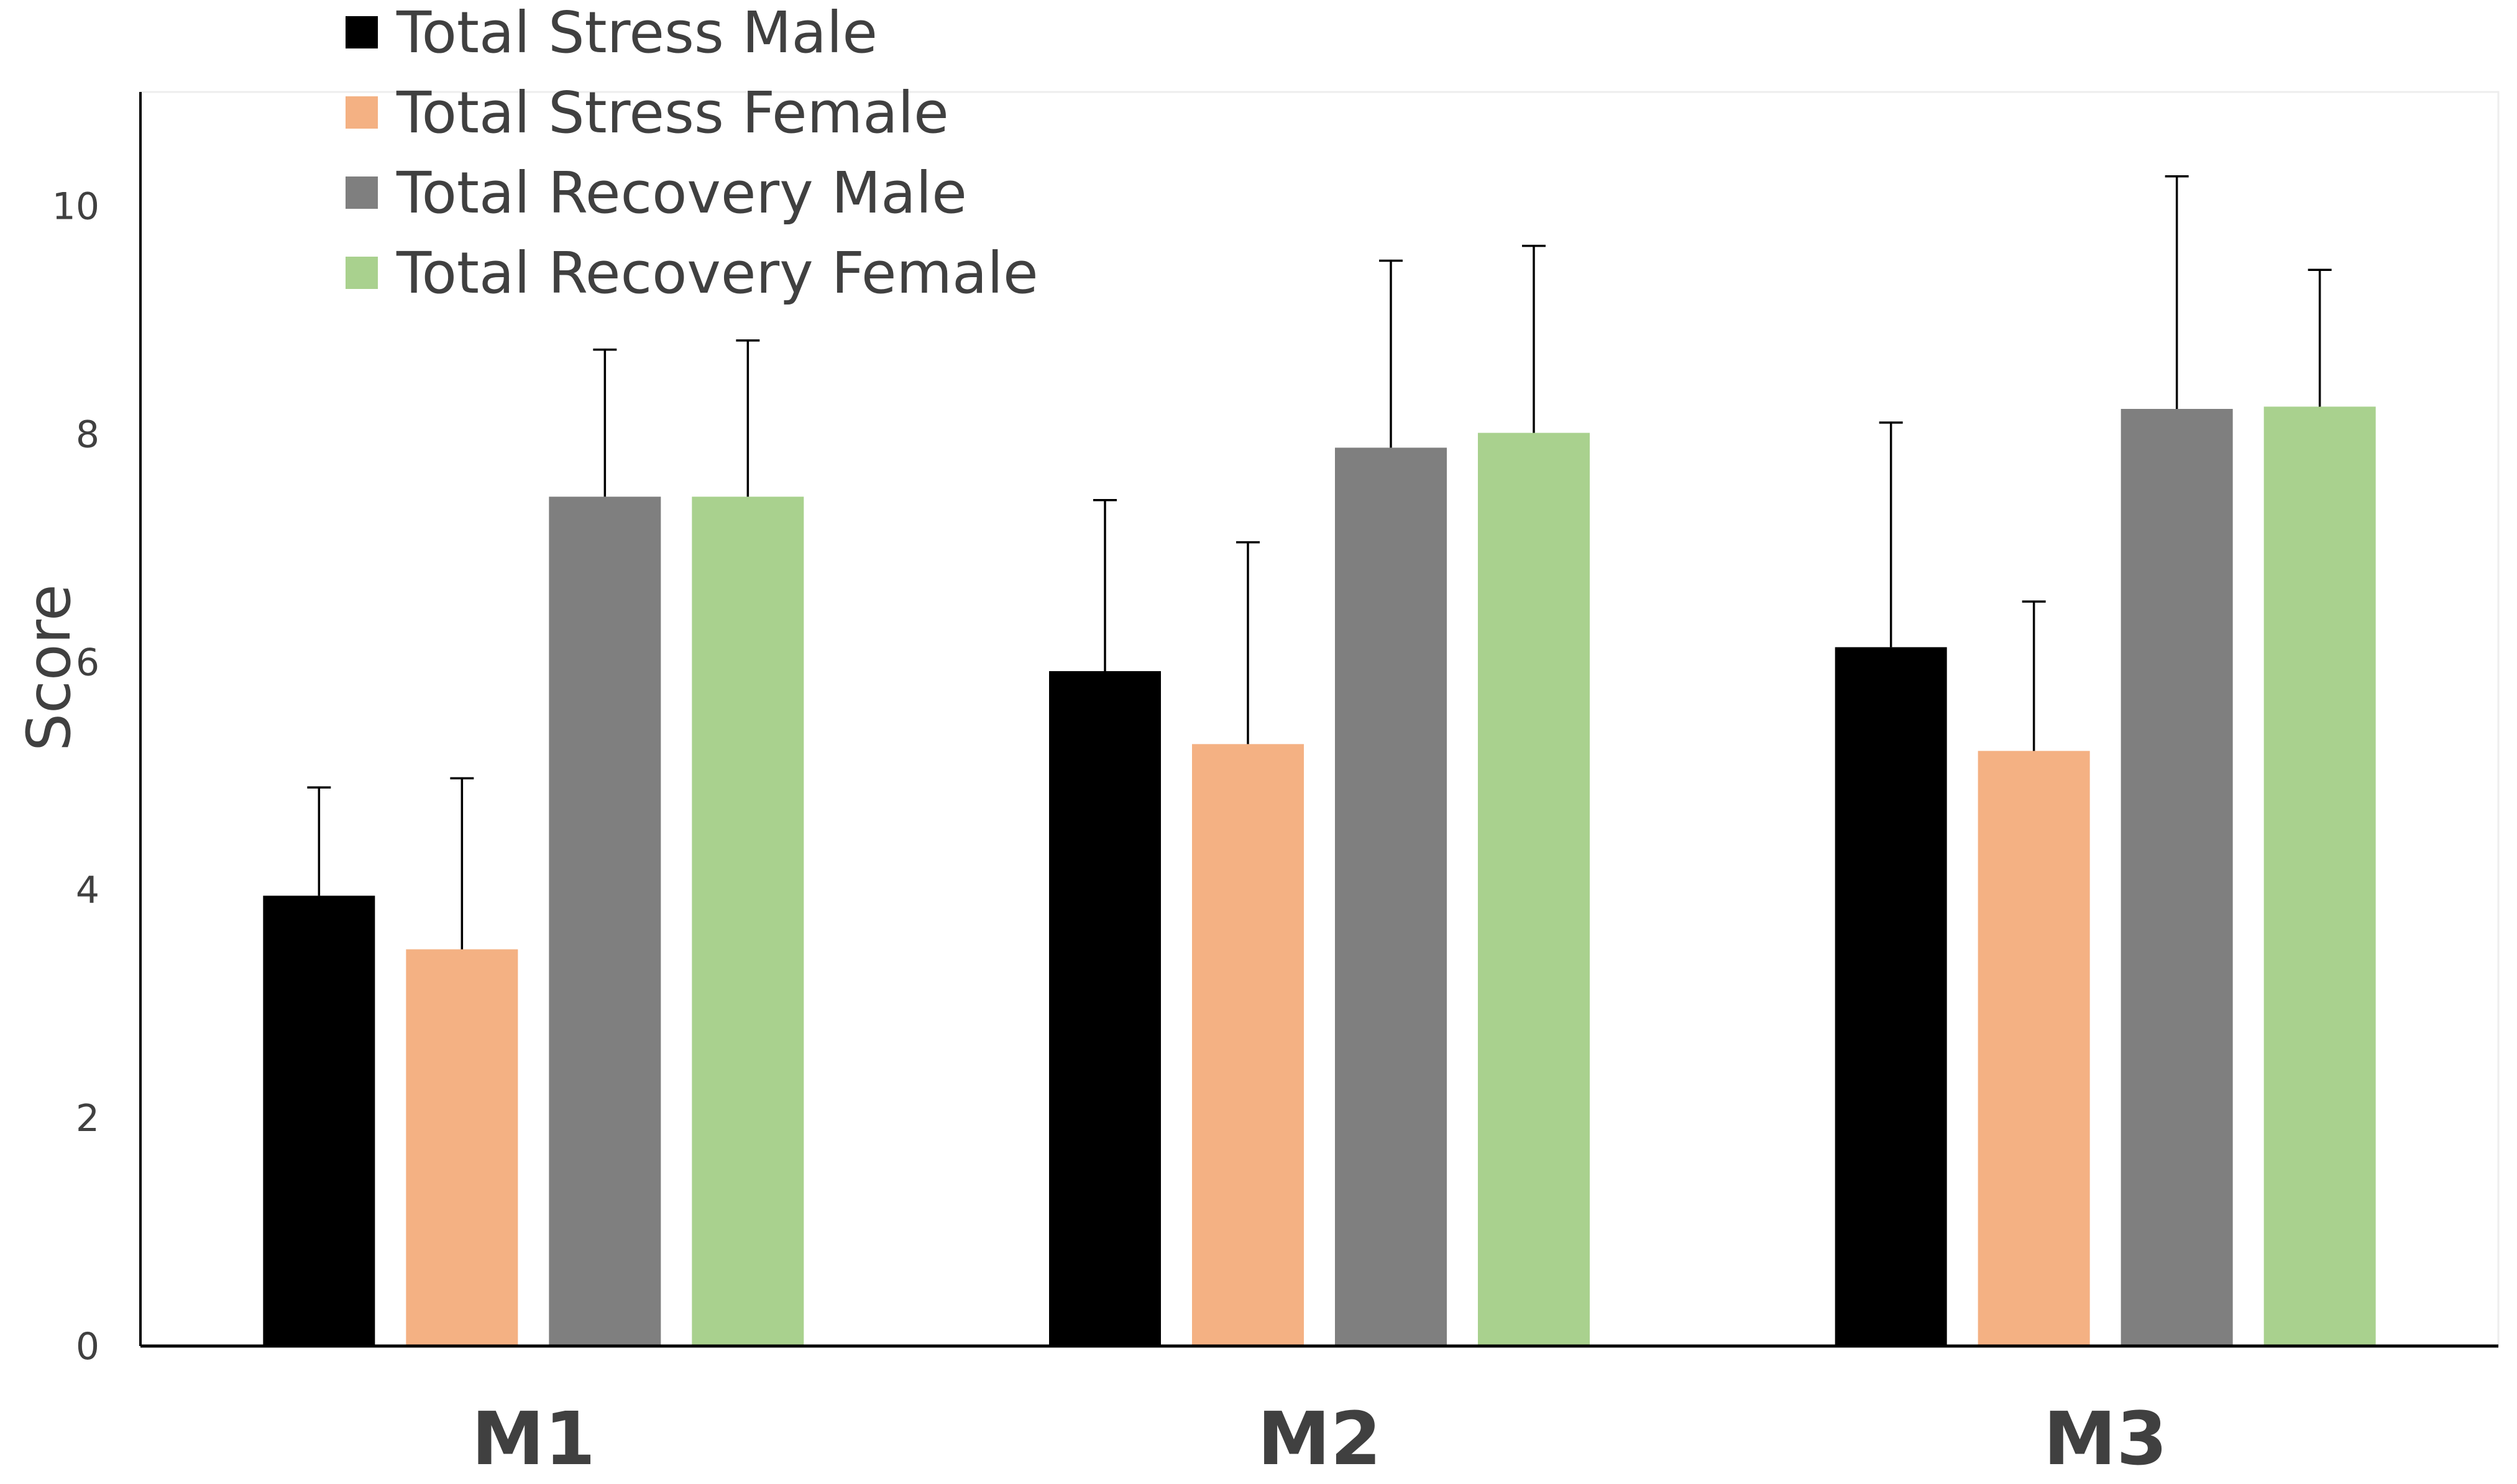 The height and width of the screenshot is (1484, 2517). Describe the element at coordinates (87, 1346) in the screenshot. I see `y-tick-label-0: 0` at that location.